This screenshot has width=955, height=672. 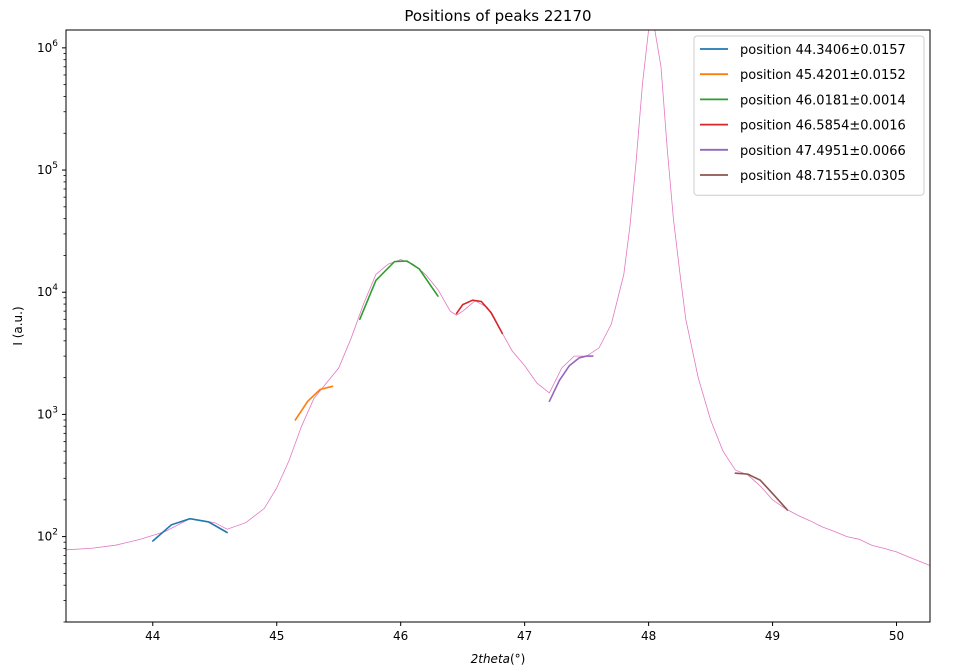 What do you see at coordinates (400, 636) in the screenshot?
I see `x-tick-label: 46` at bounding box center [400, 636].